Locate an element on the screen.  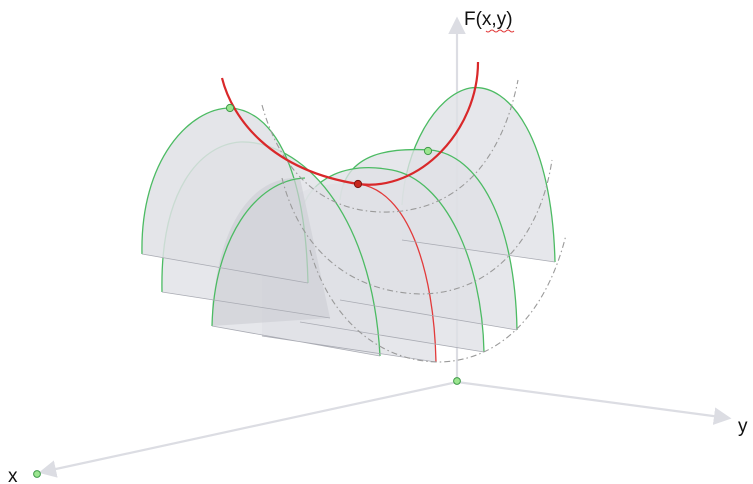
origin-point-icon is located at coordinates (457, 381).